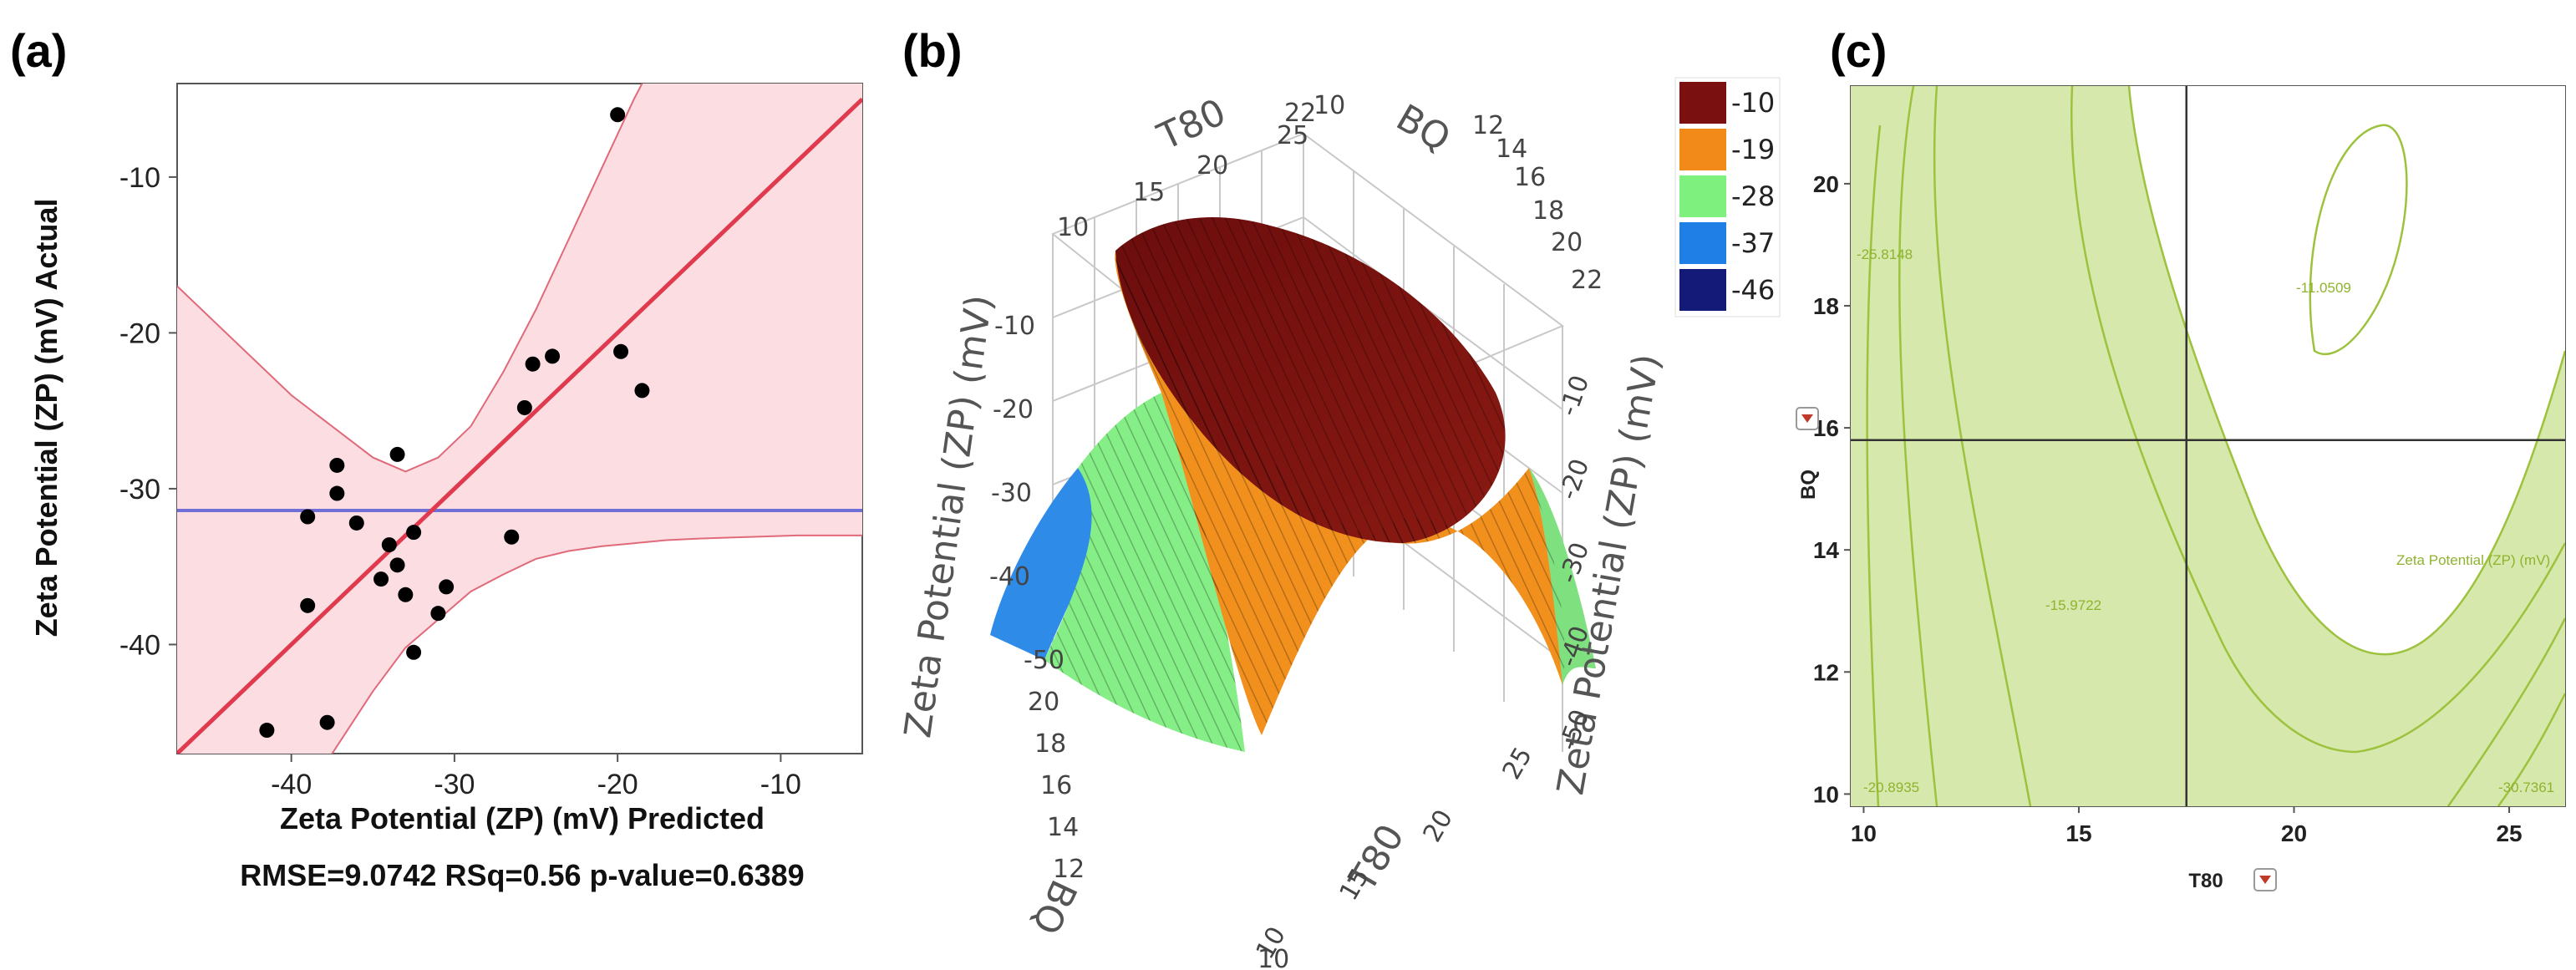 Image resolution: width=2576 pixels, height=970 pixels. I want to click on panel-b-legend: -10 -19 -28 -37 -46, so click(1728, 197).